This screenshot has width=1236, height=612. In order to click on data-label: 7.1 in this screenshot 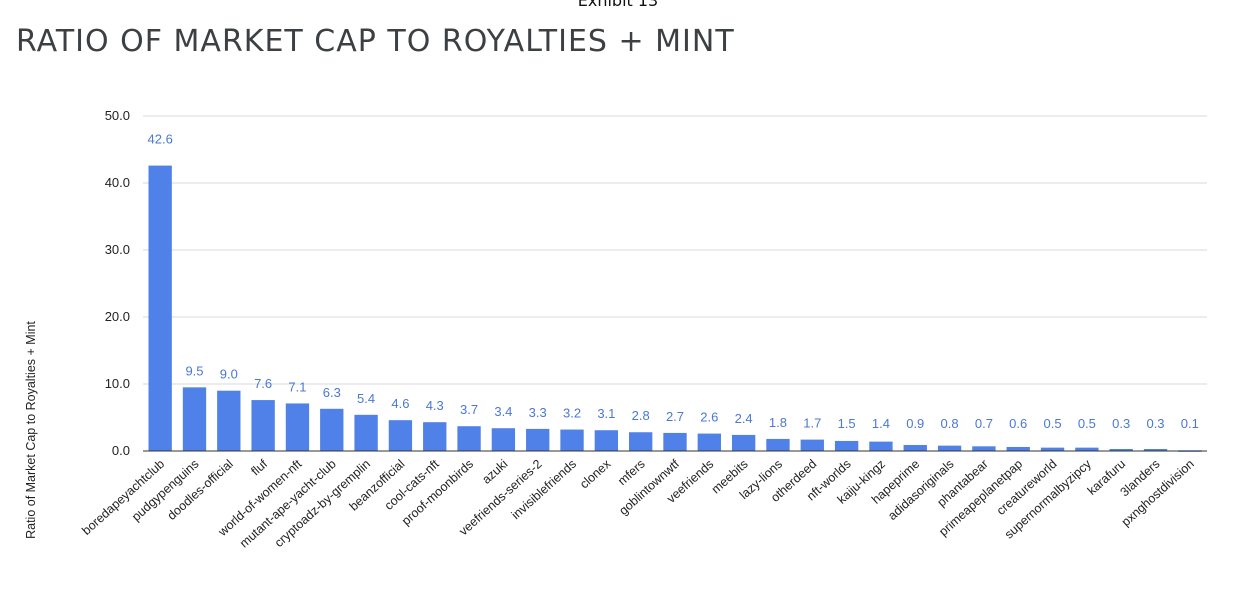, I will do `click(297, 386)`.